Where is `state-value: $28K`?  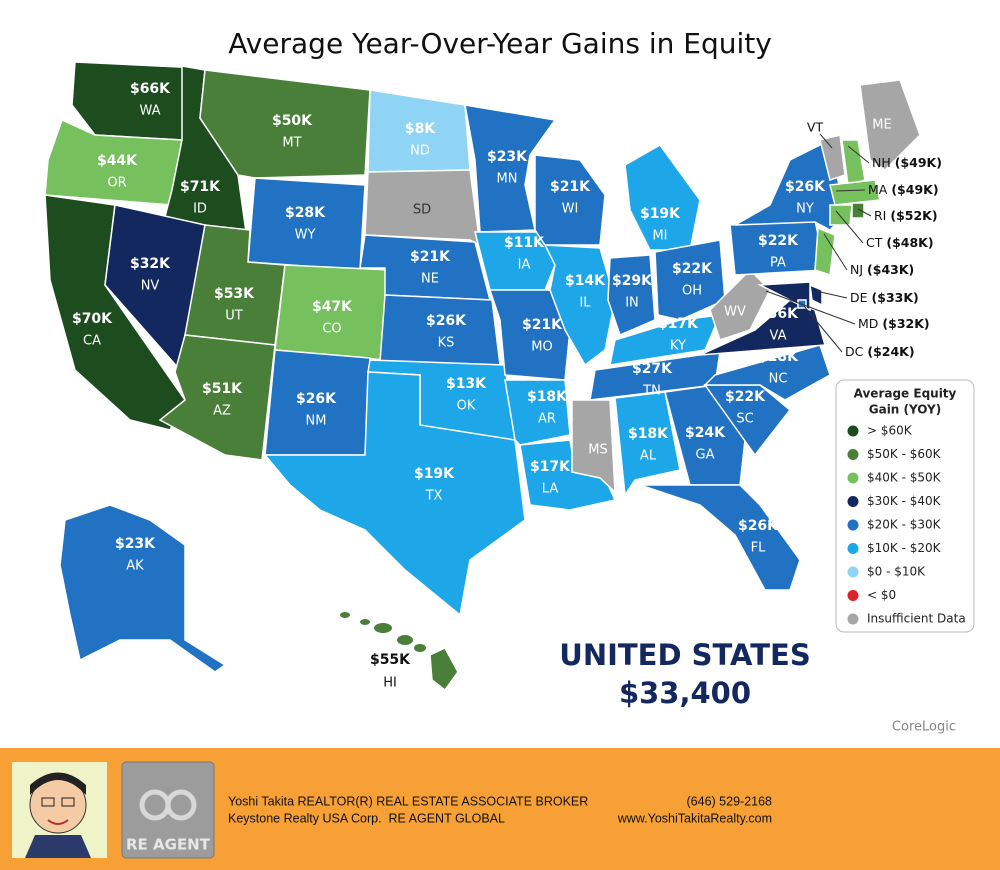
state-value: $28K is located at coordinates (305, 213).